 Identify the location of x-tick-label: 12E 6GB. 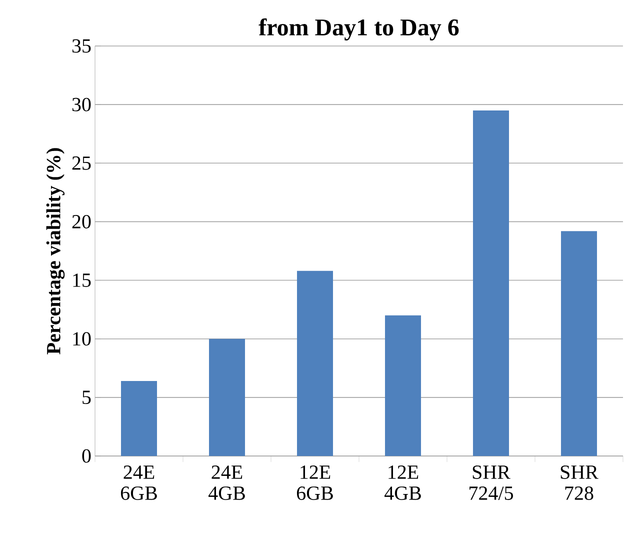
(314, 483).